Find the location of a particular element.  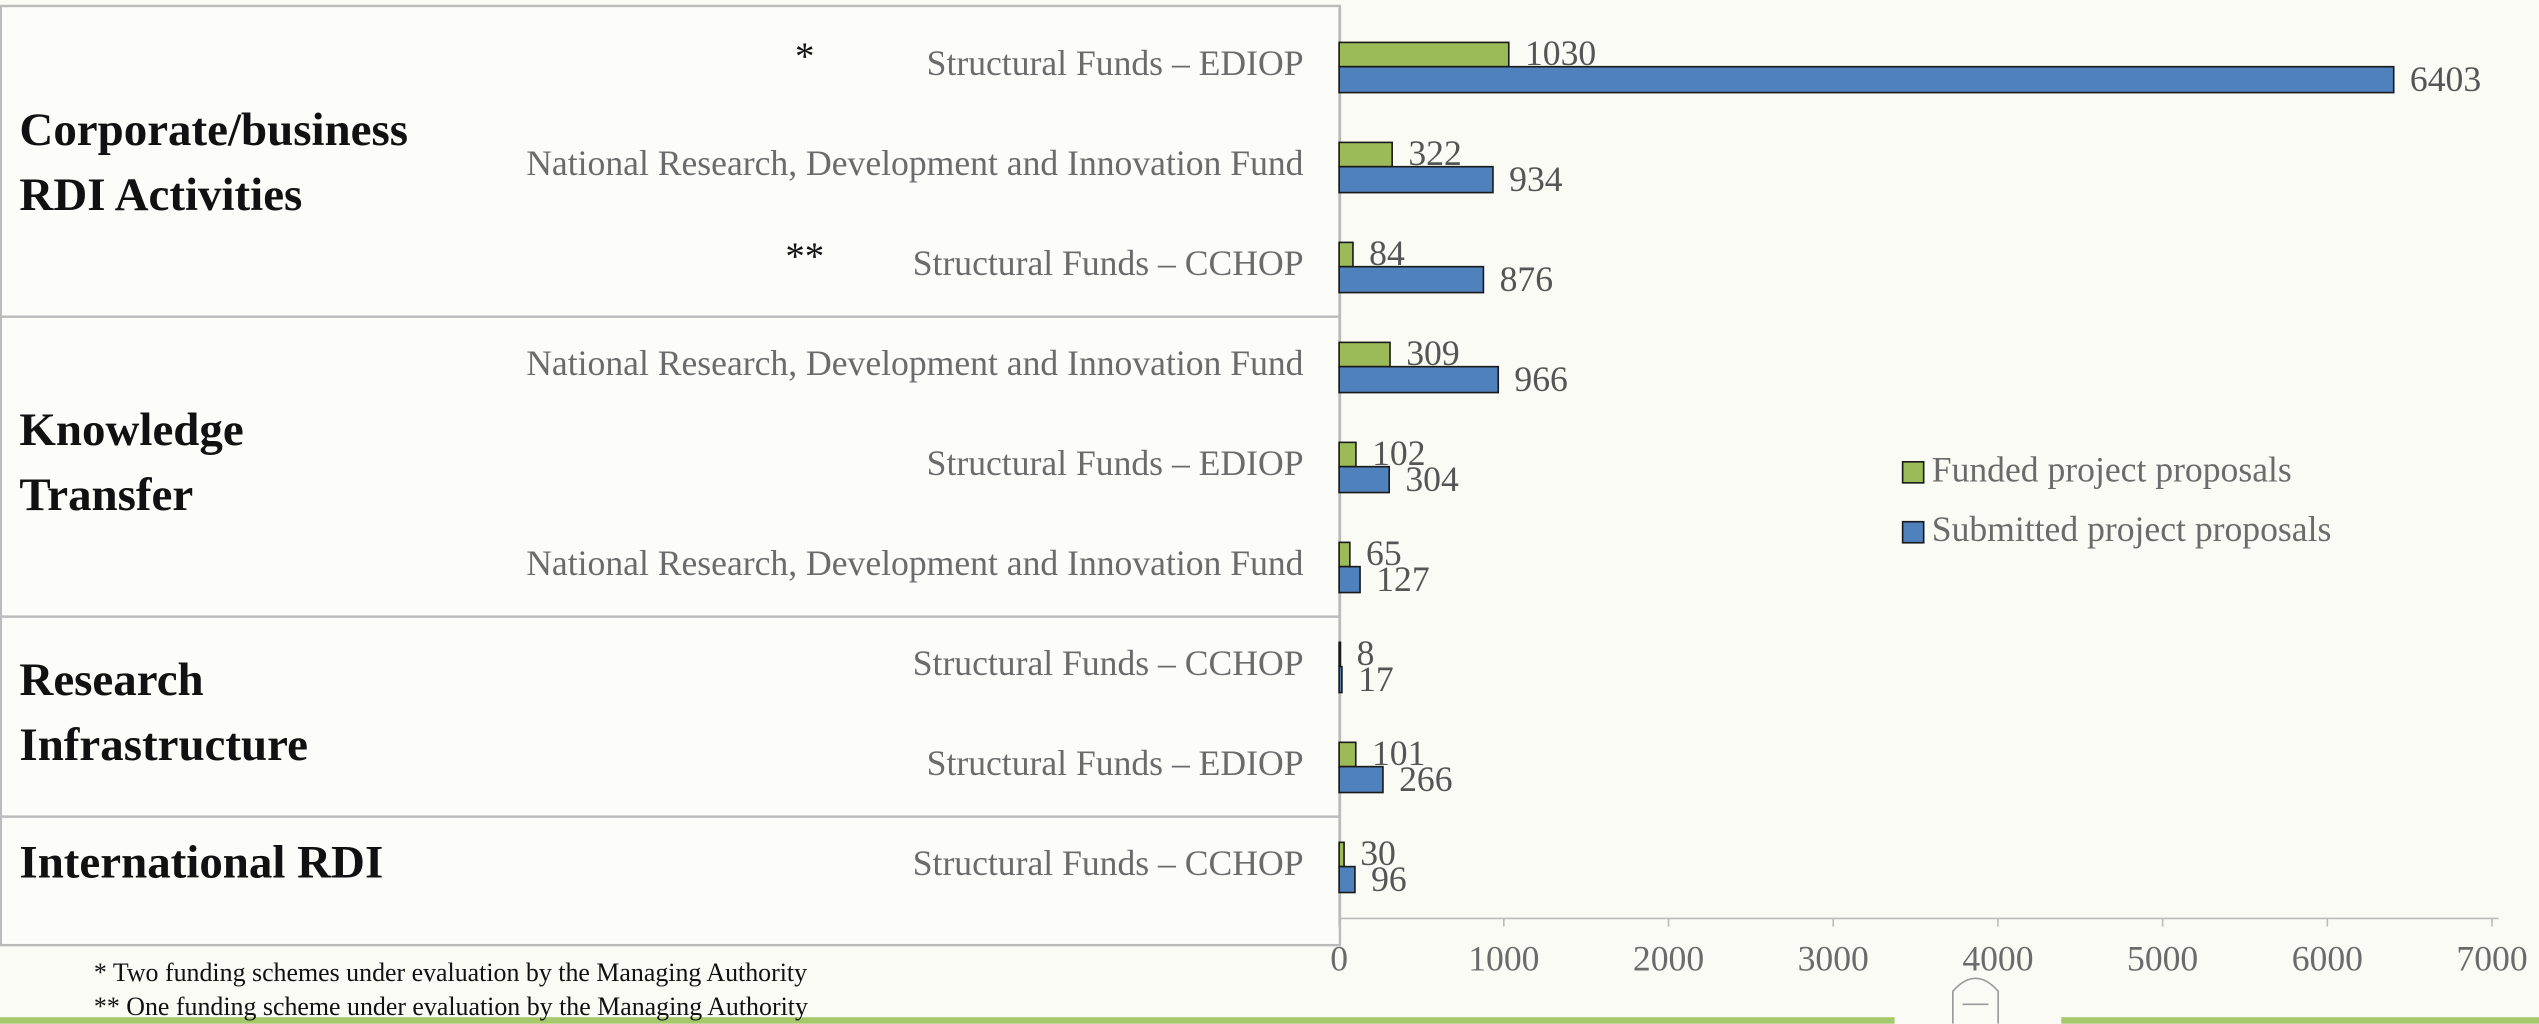

group-label: International RDI is located at coordinates (201, 862).